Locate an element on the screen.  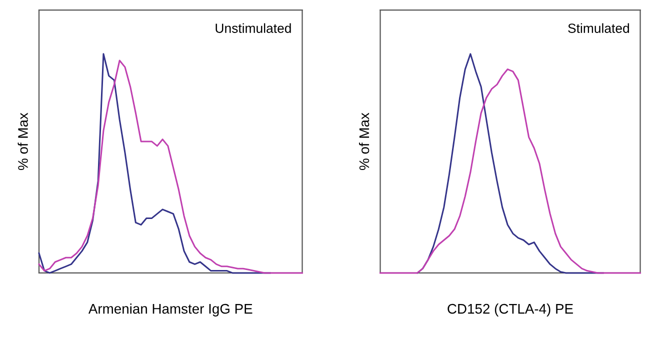
x-axis-title: CD152 (CTLA-4) PE is located at coordinates (510, 310).